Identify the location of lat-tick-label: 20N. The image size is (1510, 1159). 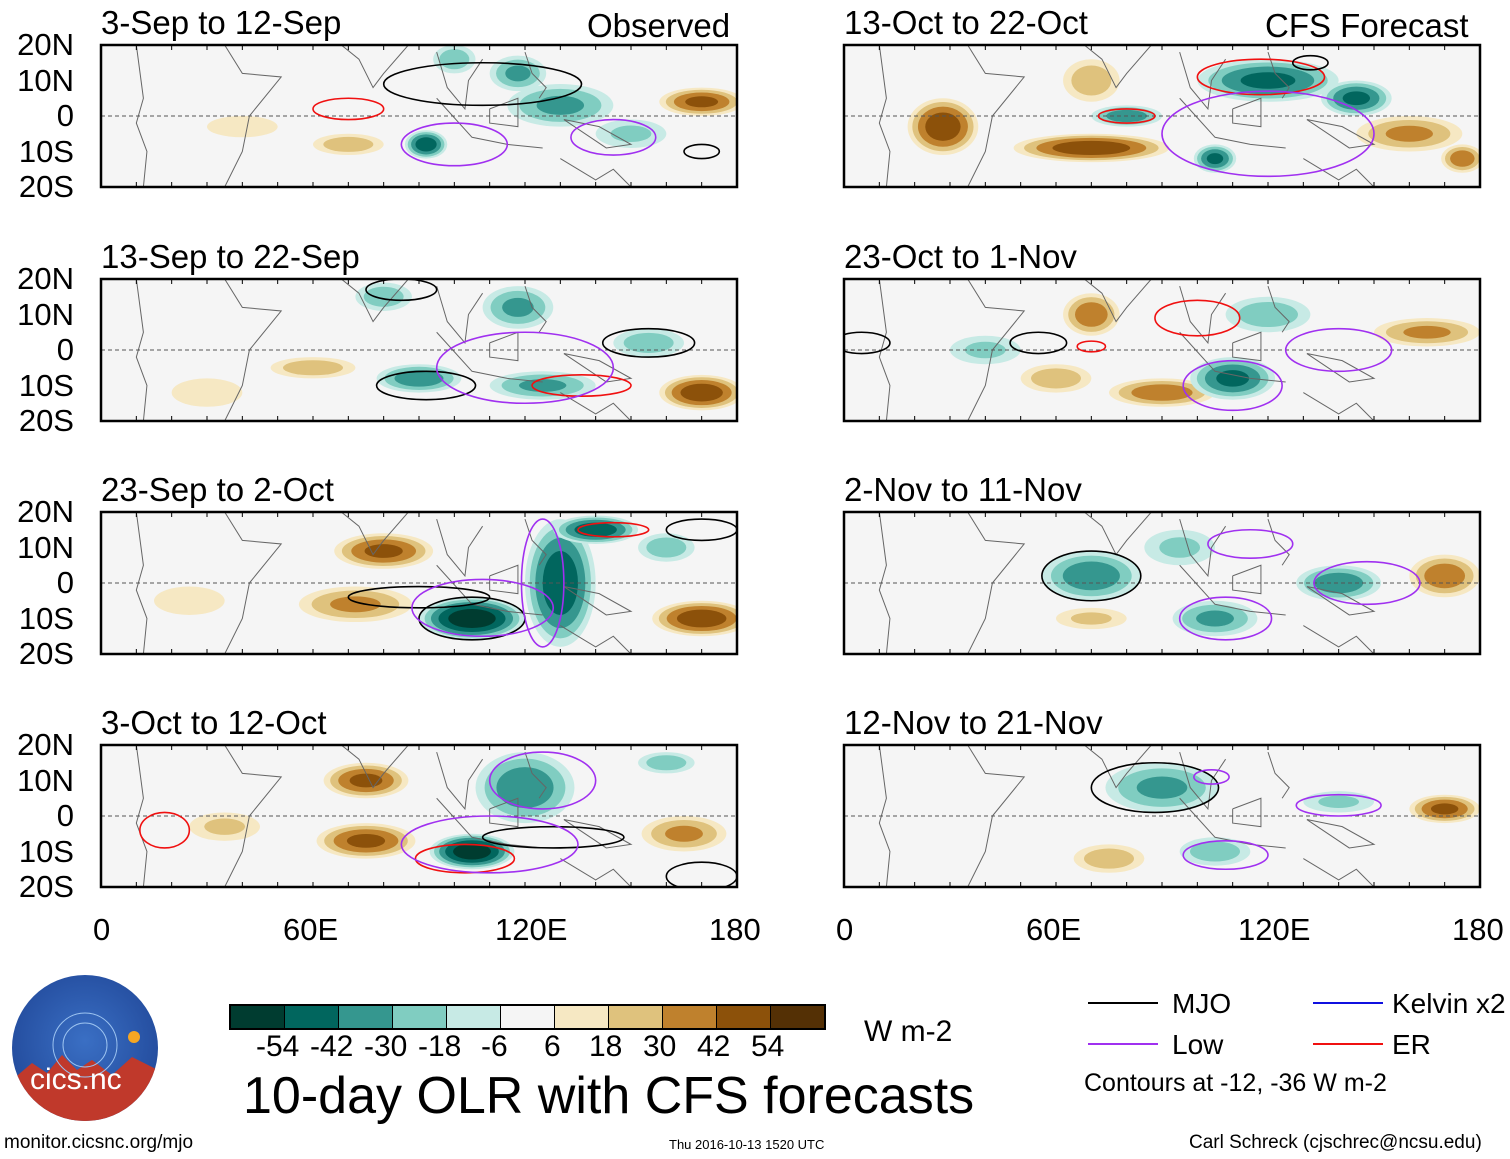
(45, 511).